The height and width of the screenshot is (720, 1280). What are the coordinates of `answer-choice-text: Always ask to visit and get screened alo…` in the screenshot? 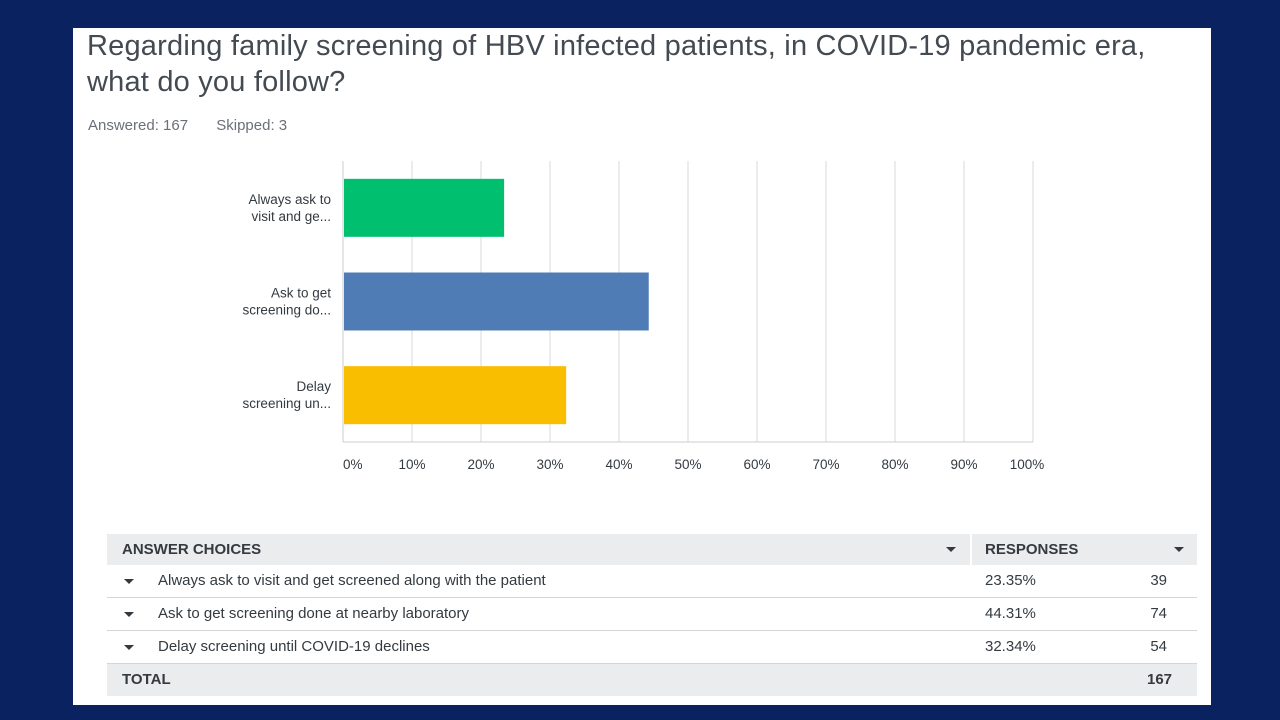 It's located at (352, 580).